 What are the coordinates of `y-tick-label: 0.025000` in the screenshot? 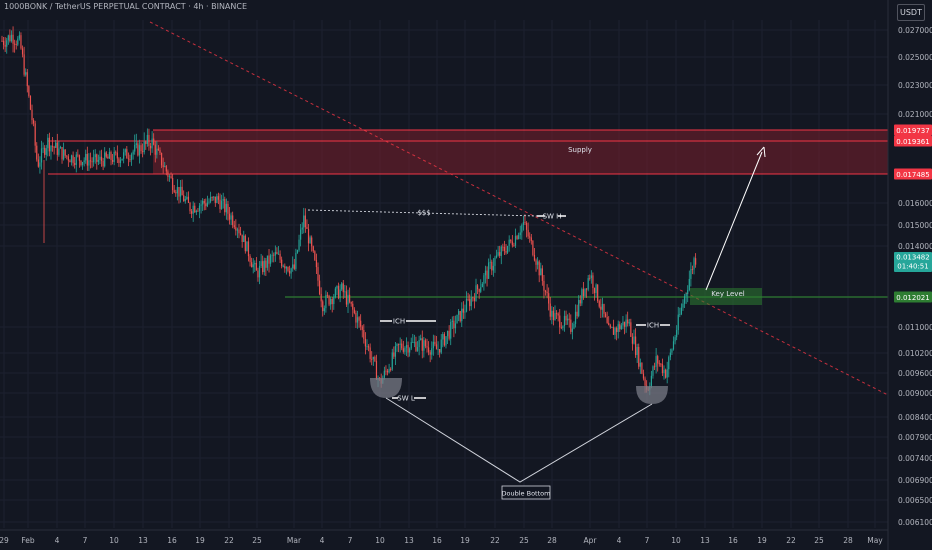 It's located at (915, 57).